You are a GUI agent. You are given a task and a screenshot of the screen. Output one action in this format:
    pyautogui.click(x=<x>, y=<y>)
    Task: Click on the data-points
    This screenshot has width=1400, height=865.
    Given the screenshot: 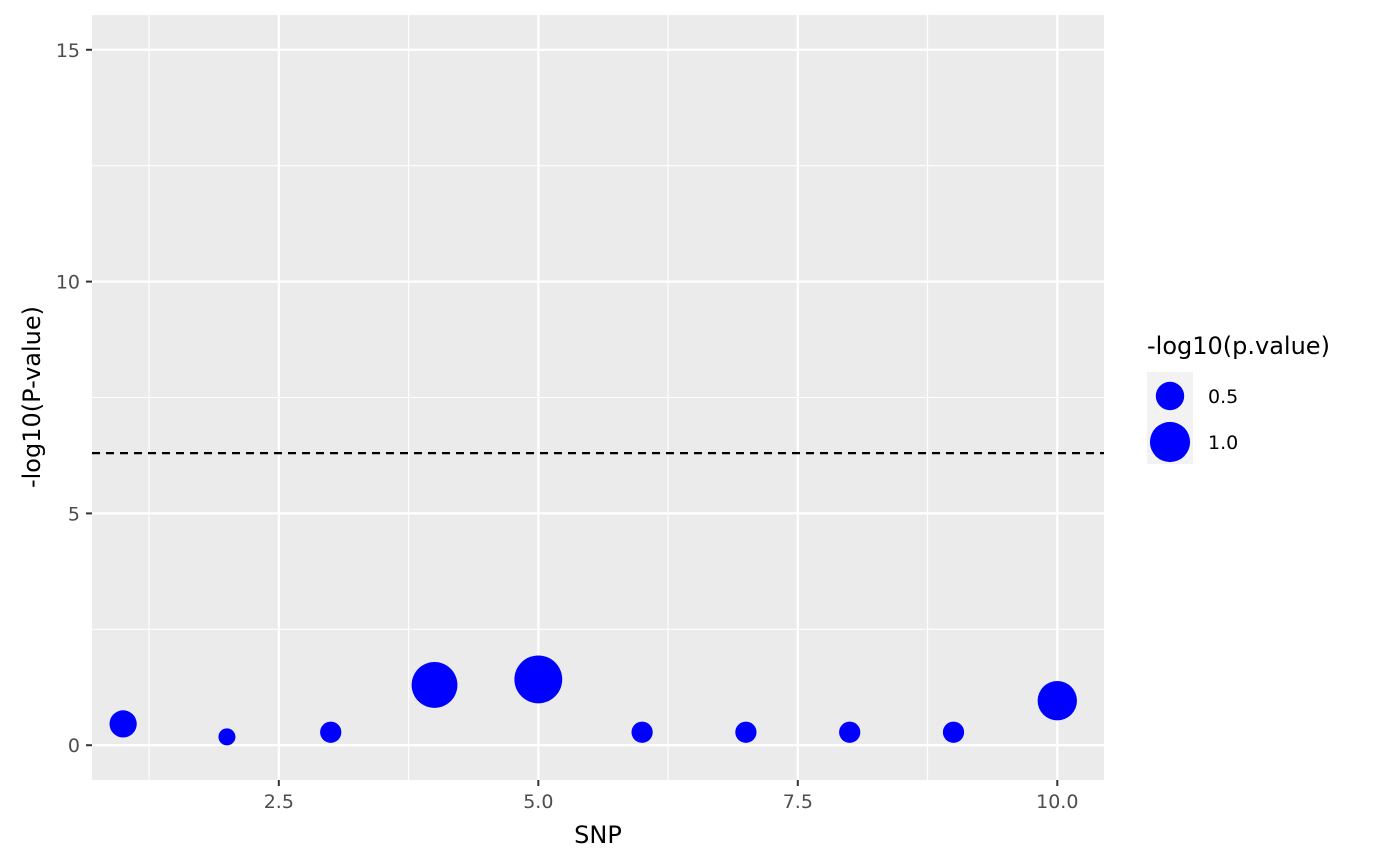 What is the action you would take?
    pyautogui.click(x=593, y=700)
    